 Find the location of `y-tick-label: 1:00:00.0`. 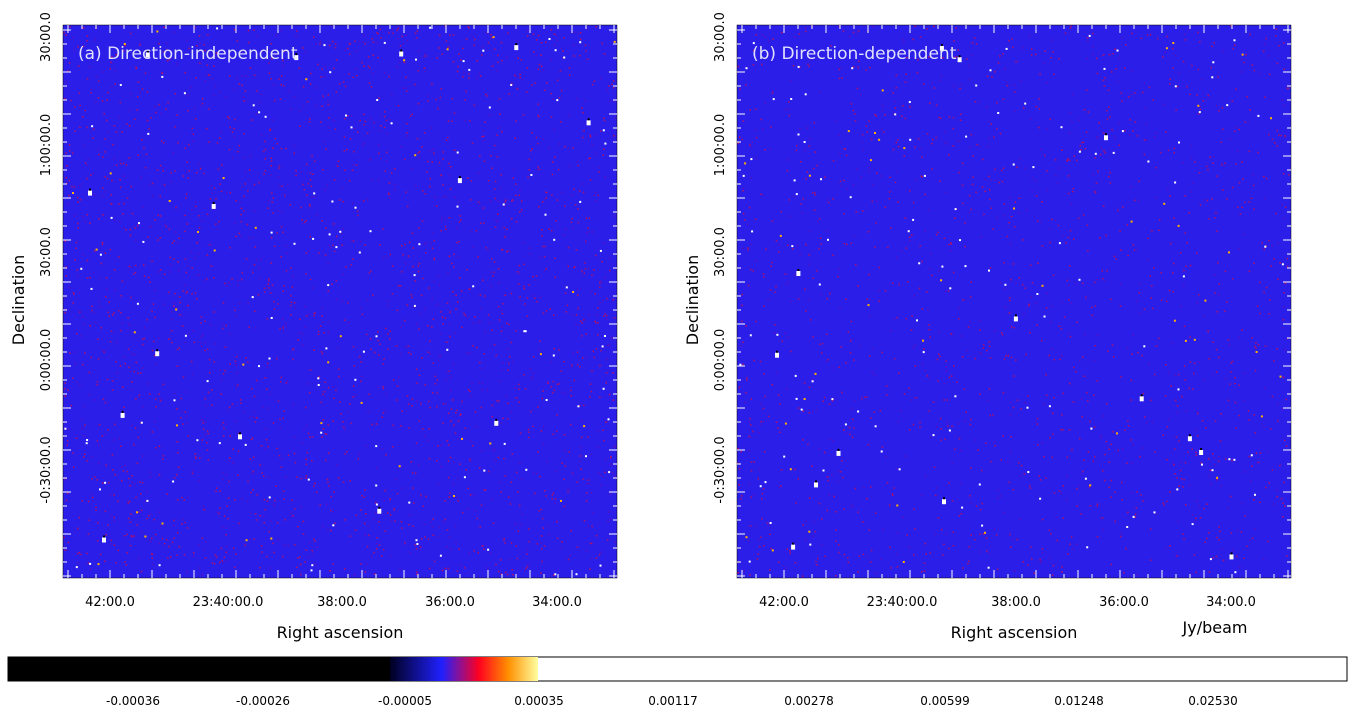

y-tick-label: 1:00:00.0 is located at coordinates (46, 145).